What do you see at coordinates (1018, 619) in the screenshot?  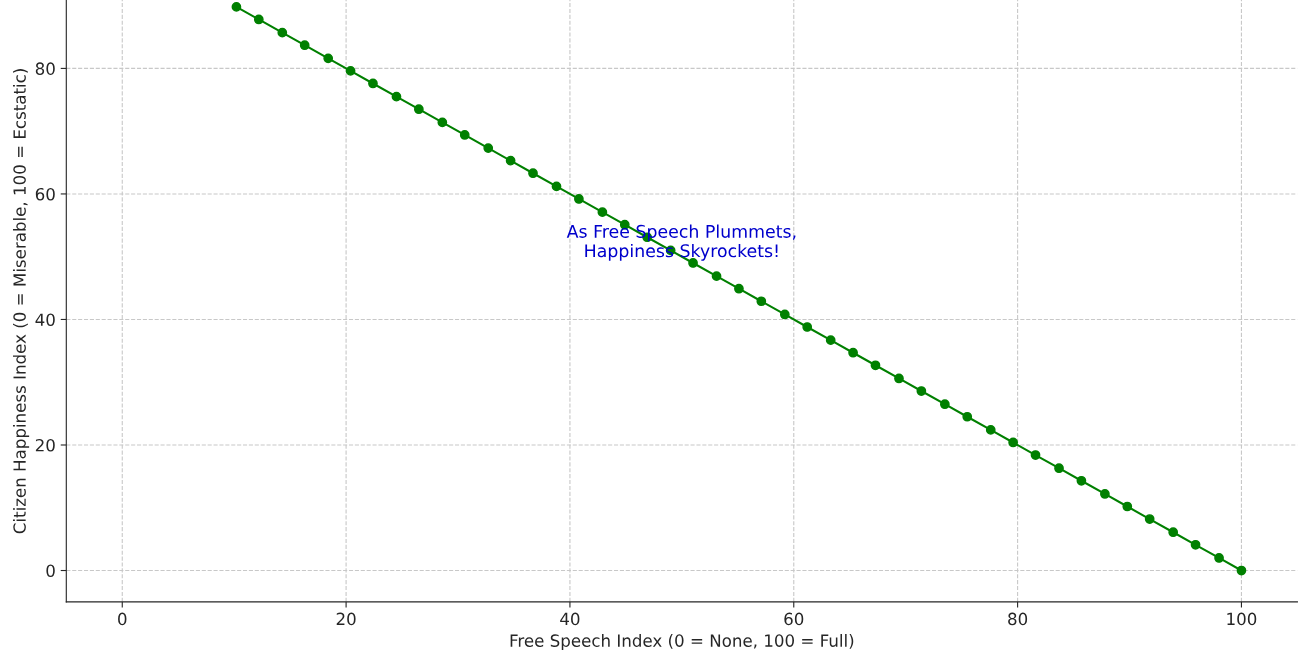 I see `x-tick-label: 80` at bounding box center [1018, 619].